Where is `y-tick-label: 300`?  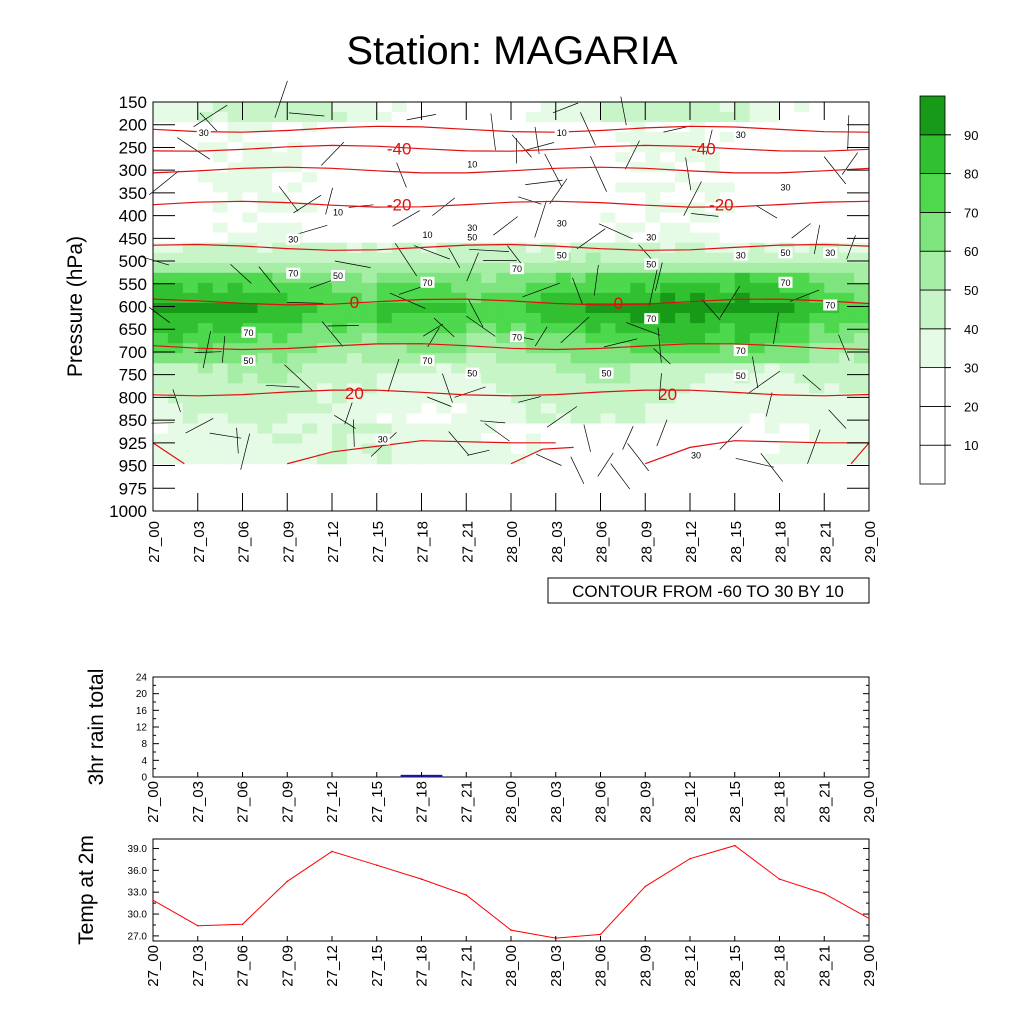
y-tick-label: 300 is located at coordinates (133, 170).